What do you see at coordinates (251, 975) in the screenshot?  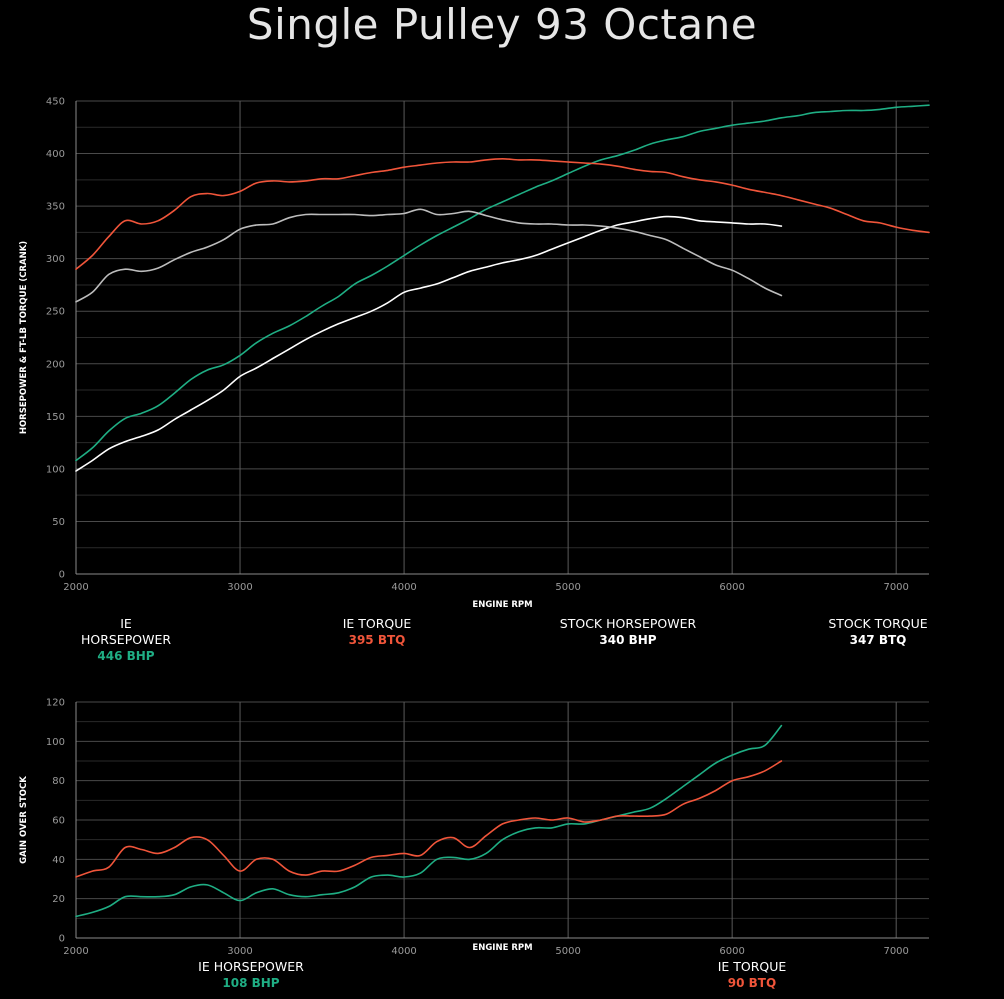 I see `legend-gain-horsepower: IE HORSEPOWER 108 BHP` at bounding box center [251, 975].